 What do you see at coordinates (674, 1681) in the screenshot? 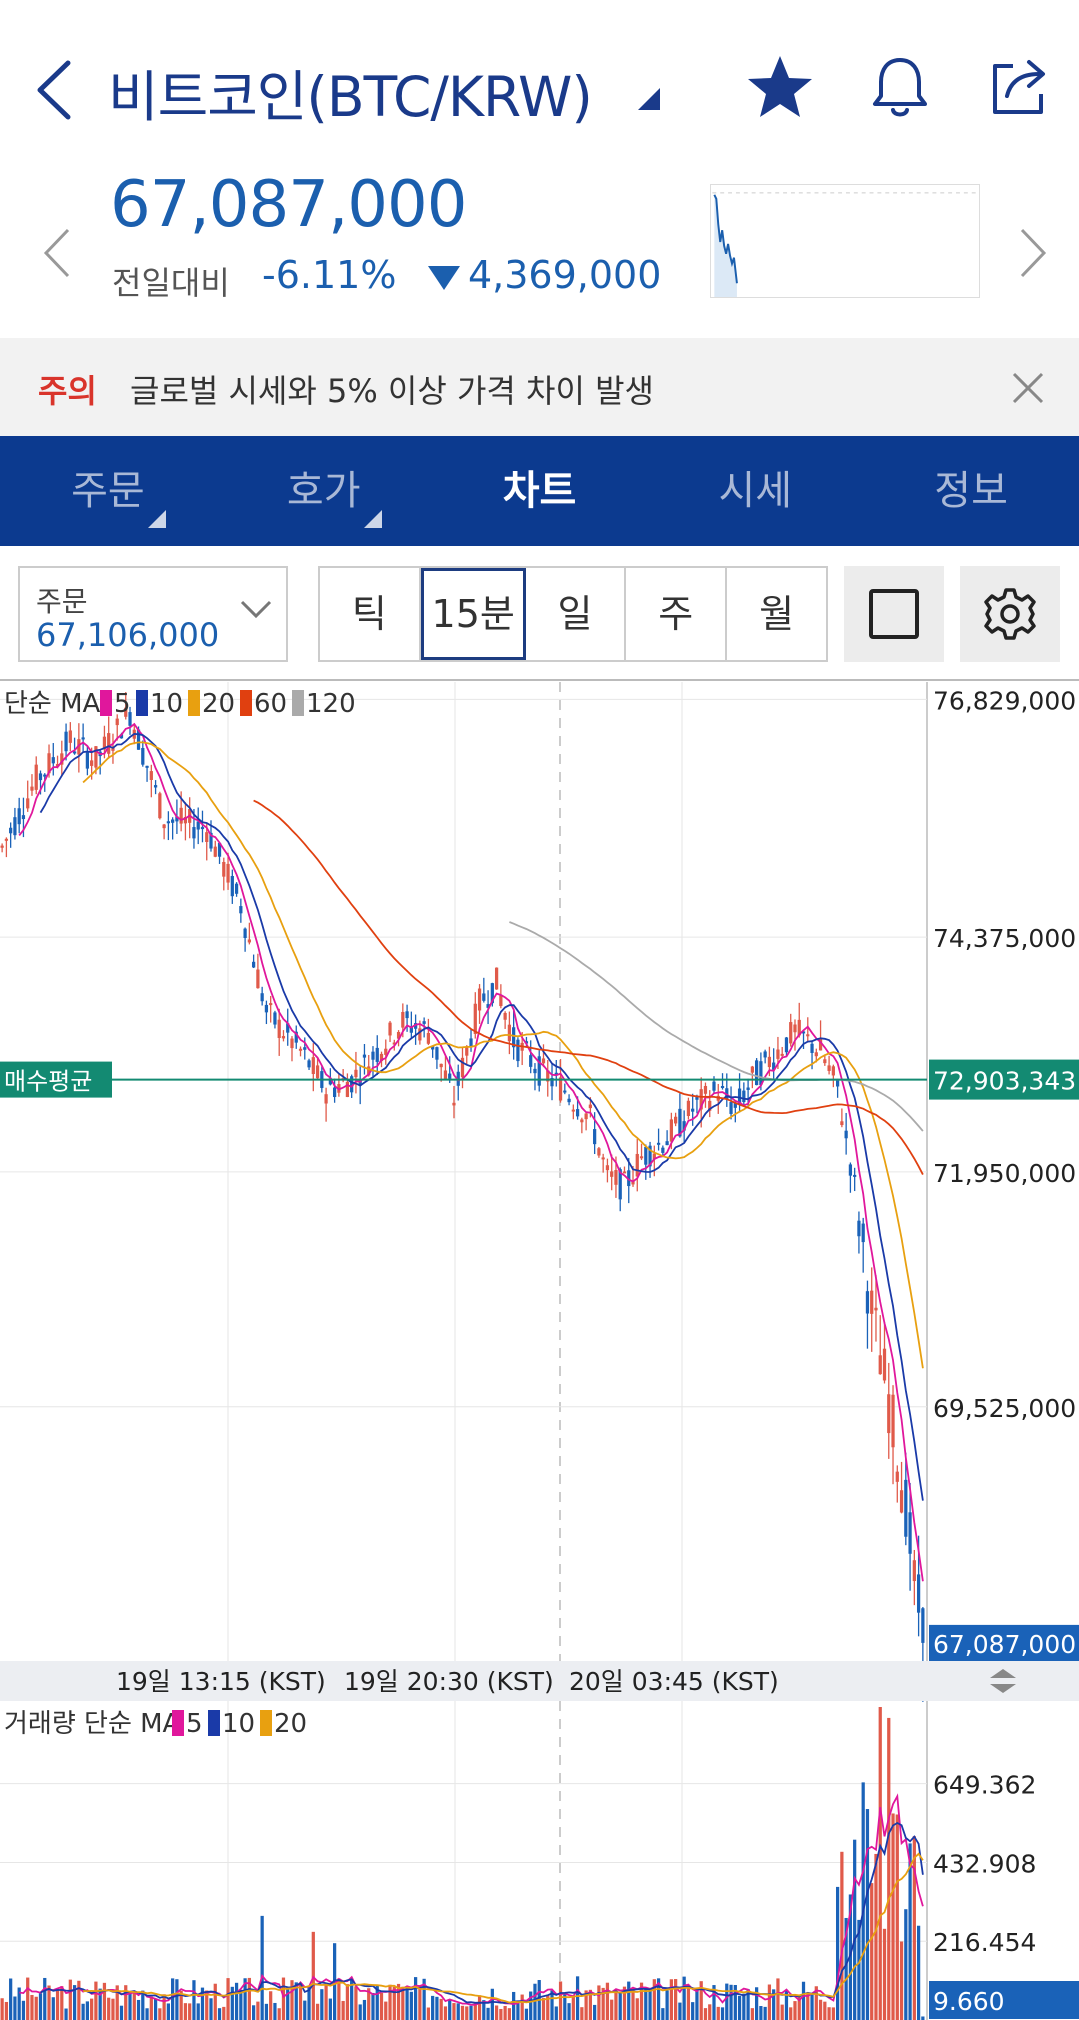
I see `time-label: 20일 03:45 (KST)` at bounding box center [674, 1681].